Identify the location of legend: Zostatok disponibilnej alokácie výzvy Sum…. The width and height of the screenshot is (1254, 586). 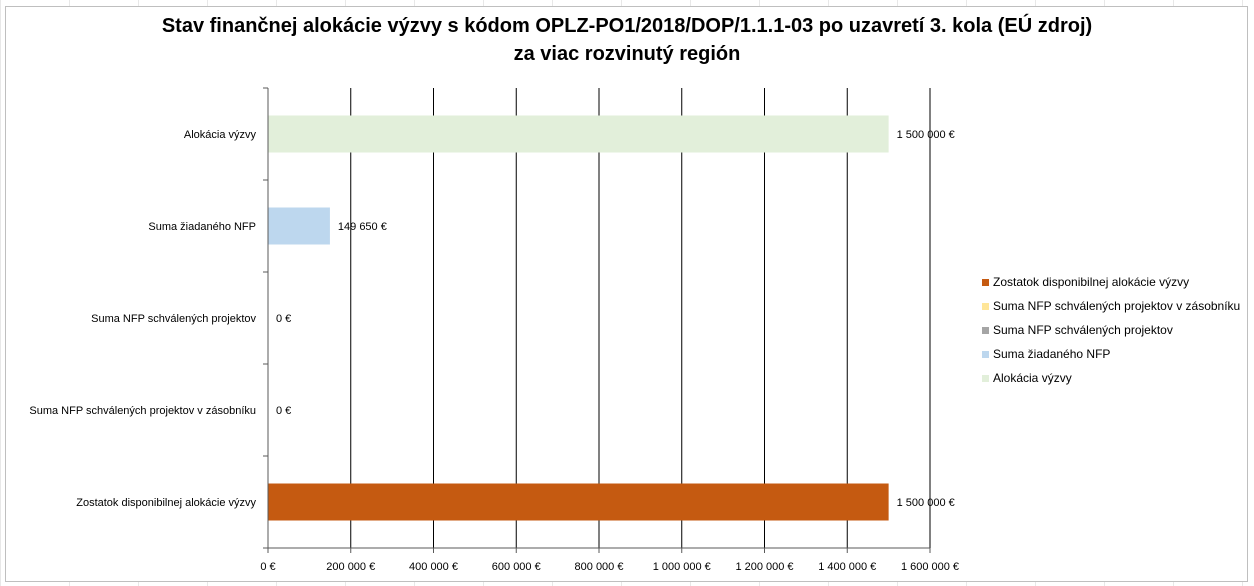
(1111, 330).